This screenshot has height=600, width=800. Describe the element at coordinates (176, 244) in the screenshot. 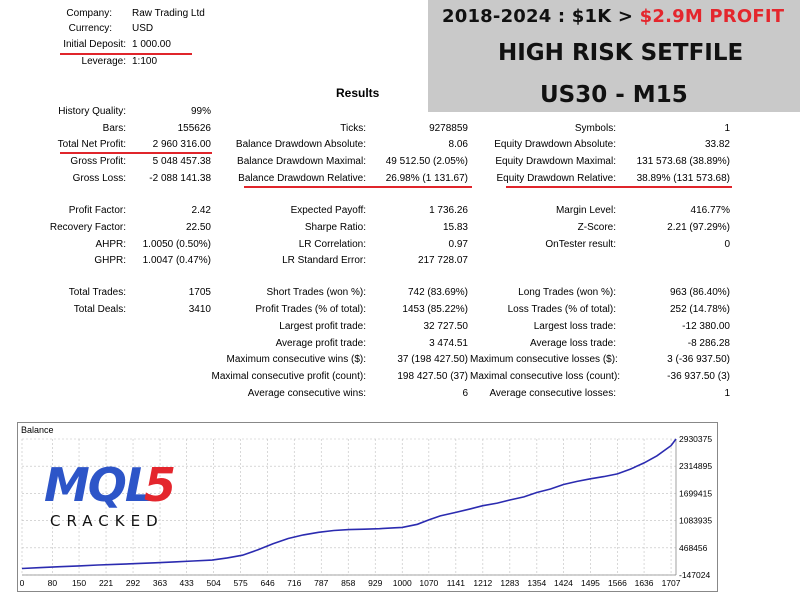

I see `ahpr-value: 1.0050 (0.50%)` at that location.